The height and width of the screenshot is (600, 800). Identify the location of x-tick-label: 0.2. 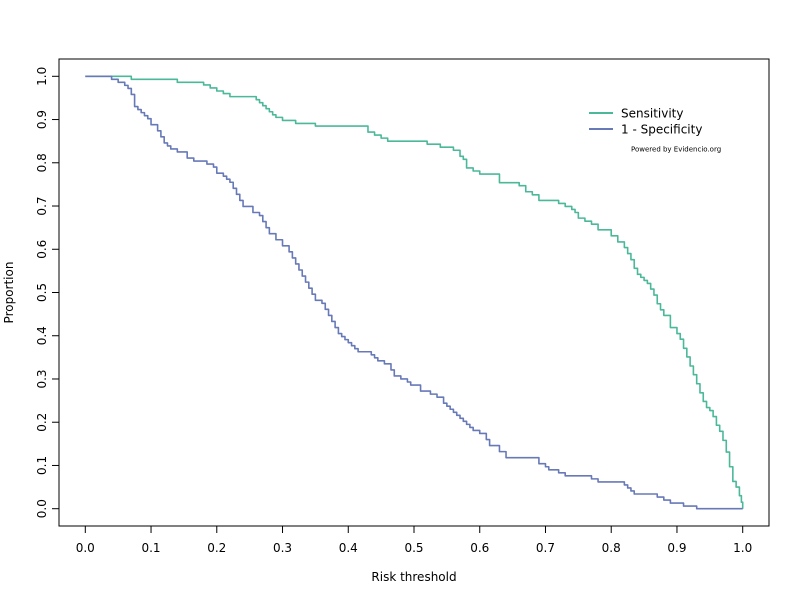
(216, 548).